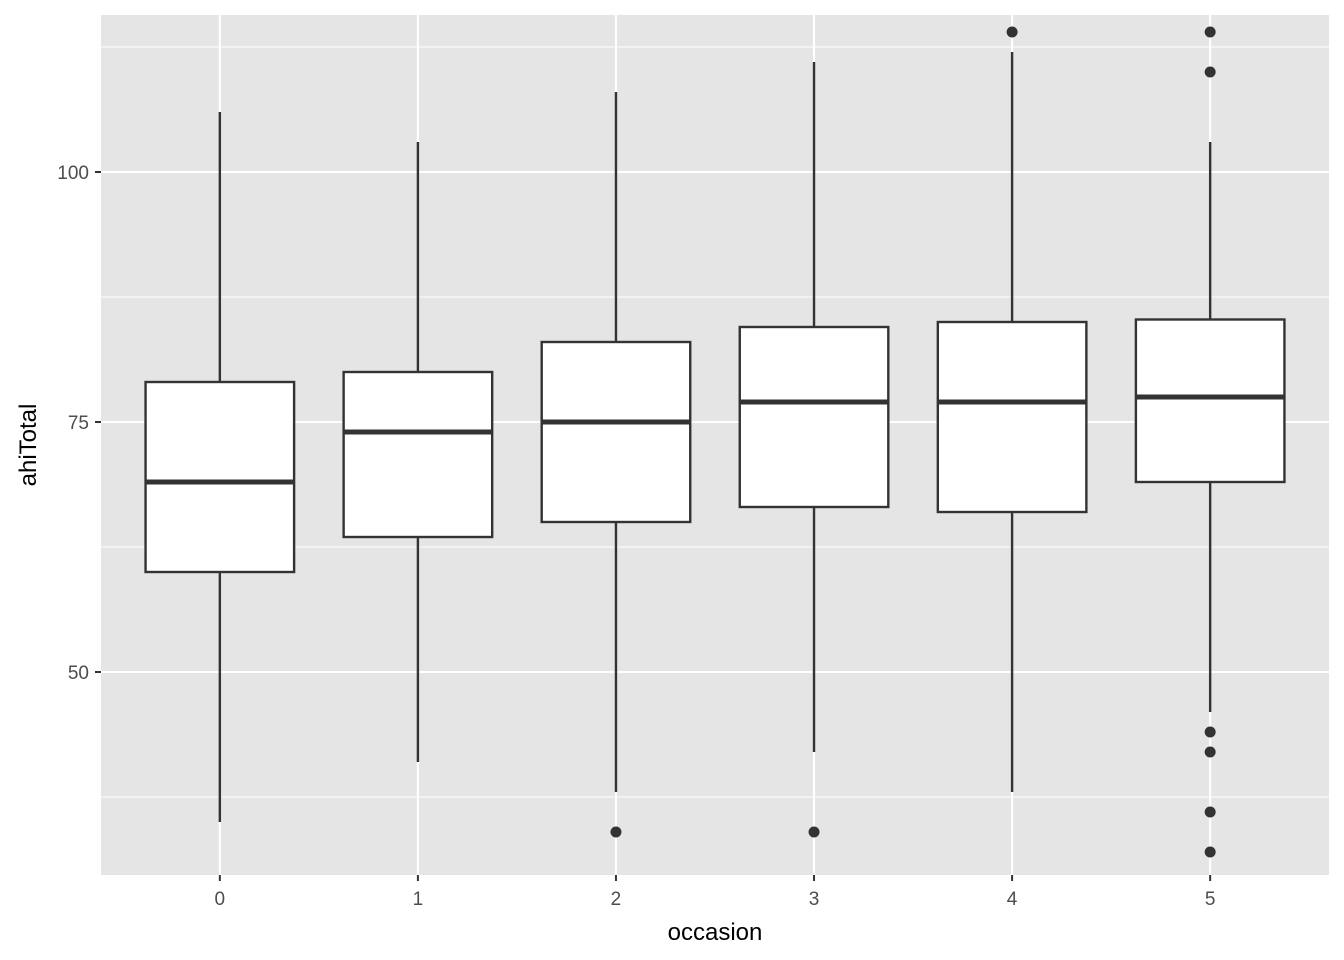 This screenshot has width=1344, height=960. I want to click on y-axis-title: ahiTotal, so click(28, 445).